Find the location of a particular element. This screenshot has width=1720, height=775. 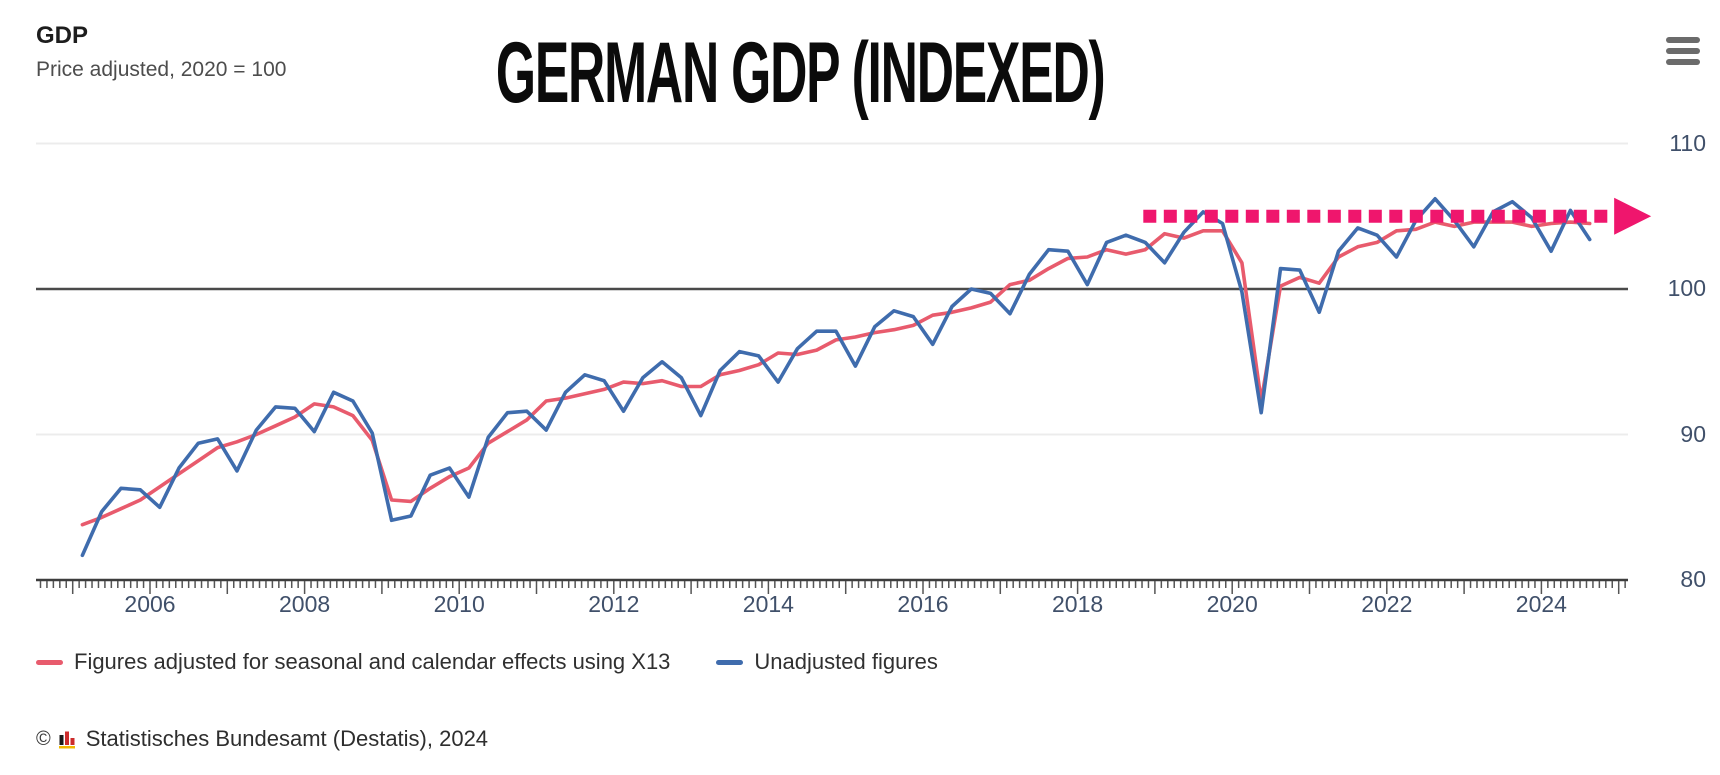

chart-title: GDP is located at coordinates (62, 35).